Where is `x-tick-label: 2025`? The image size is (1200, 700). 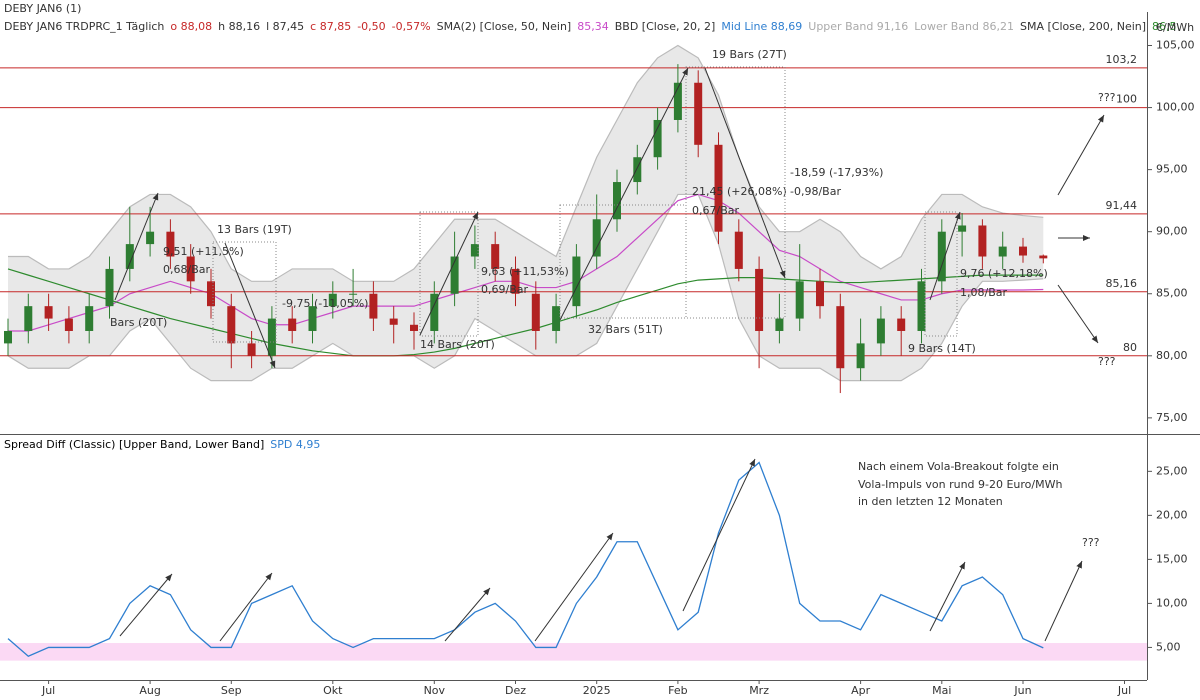 x-tick-label: 2025 is located at coordinates (597, 690).